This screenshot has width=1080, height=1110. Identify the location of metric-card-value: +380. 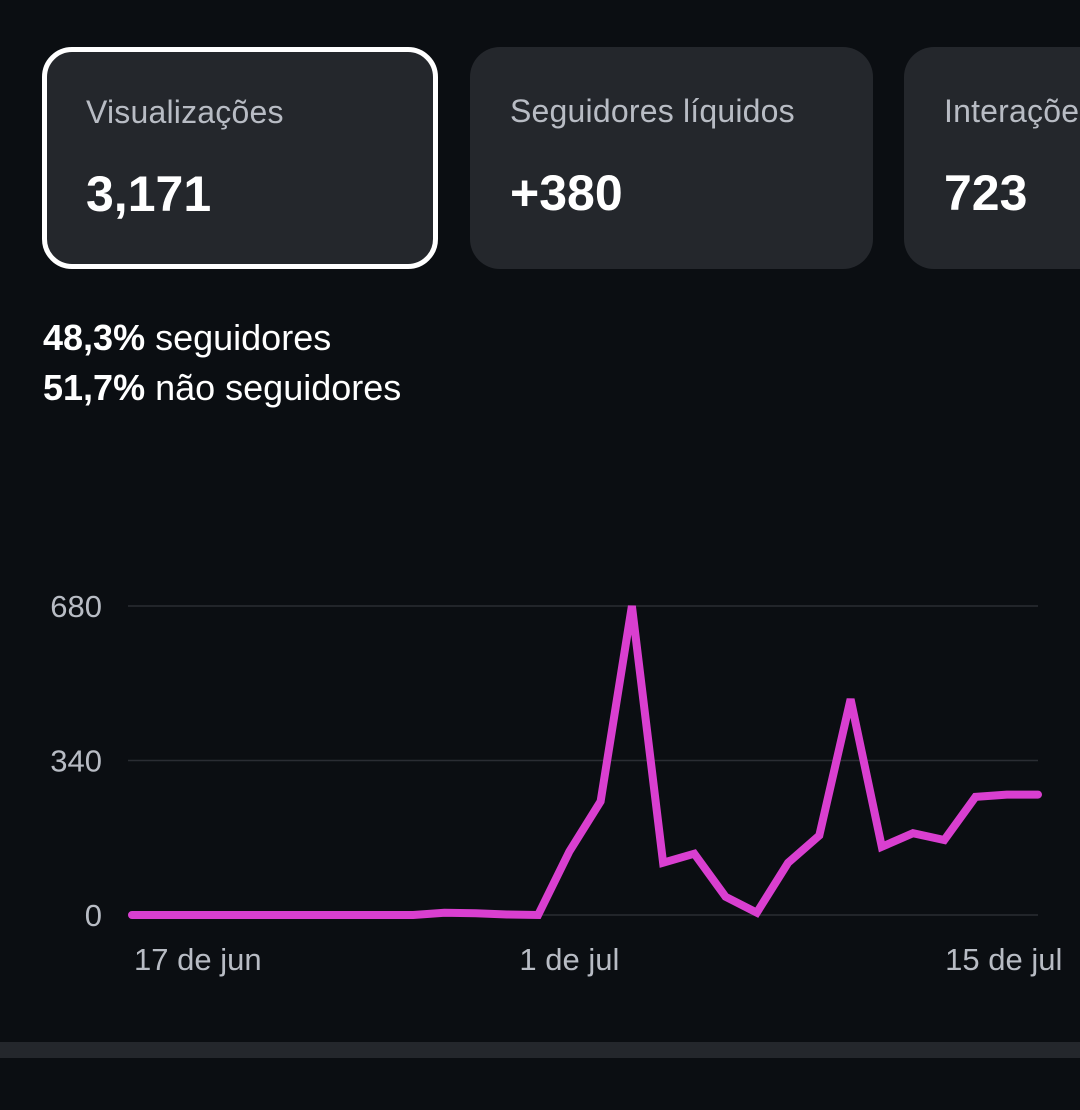
(566, 193).